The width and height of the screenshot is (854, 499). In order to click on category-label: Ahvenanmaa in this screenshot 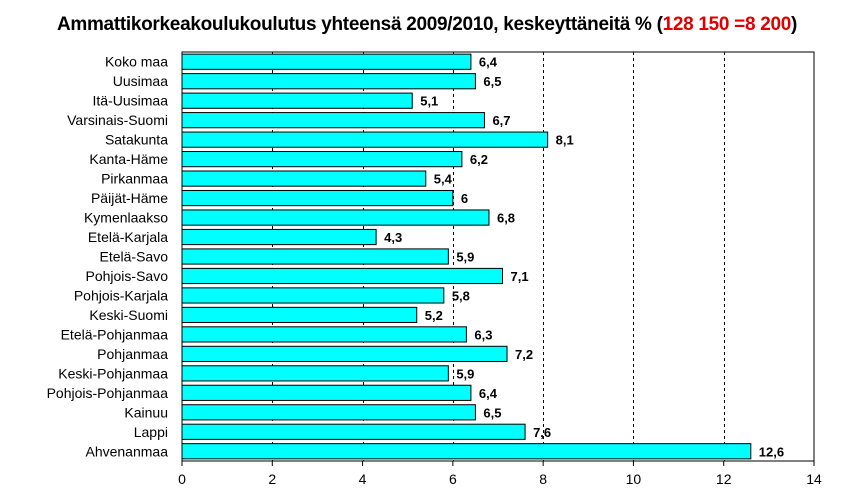, I will do `click(126, 451)`.